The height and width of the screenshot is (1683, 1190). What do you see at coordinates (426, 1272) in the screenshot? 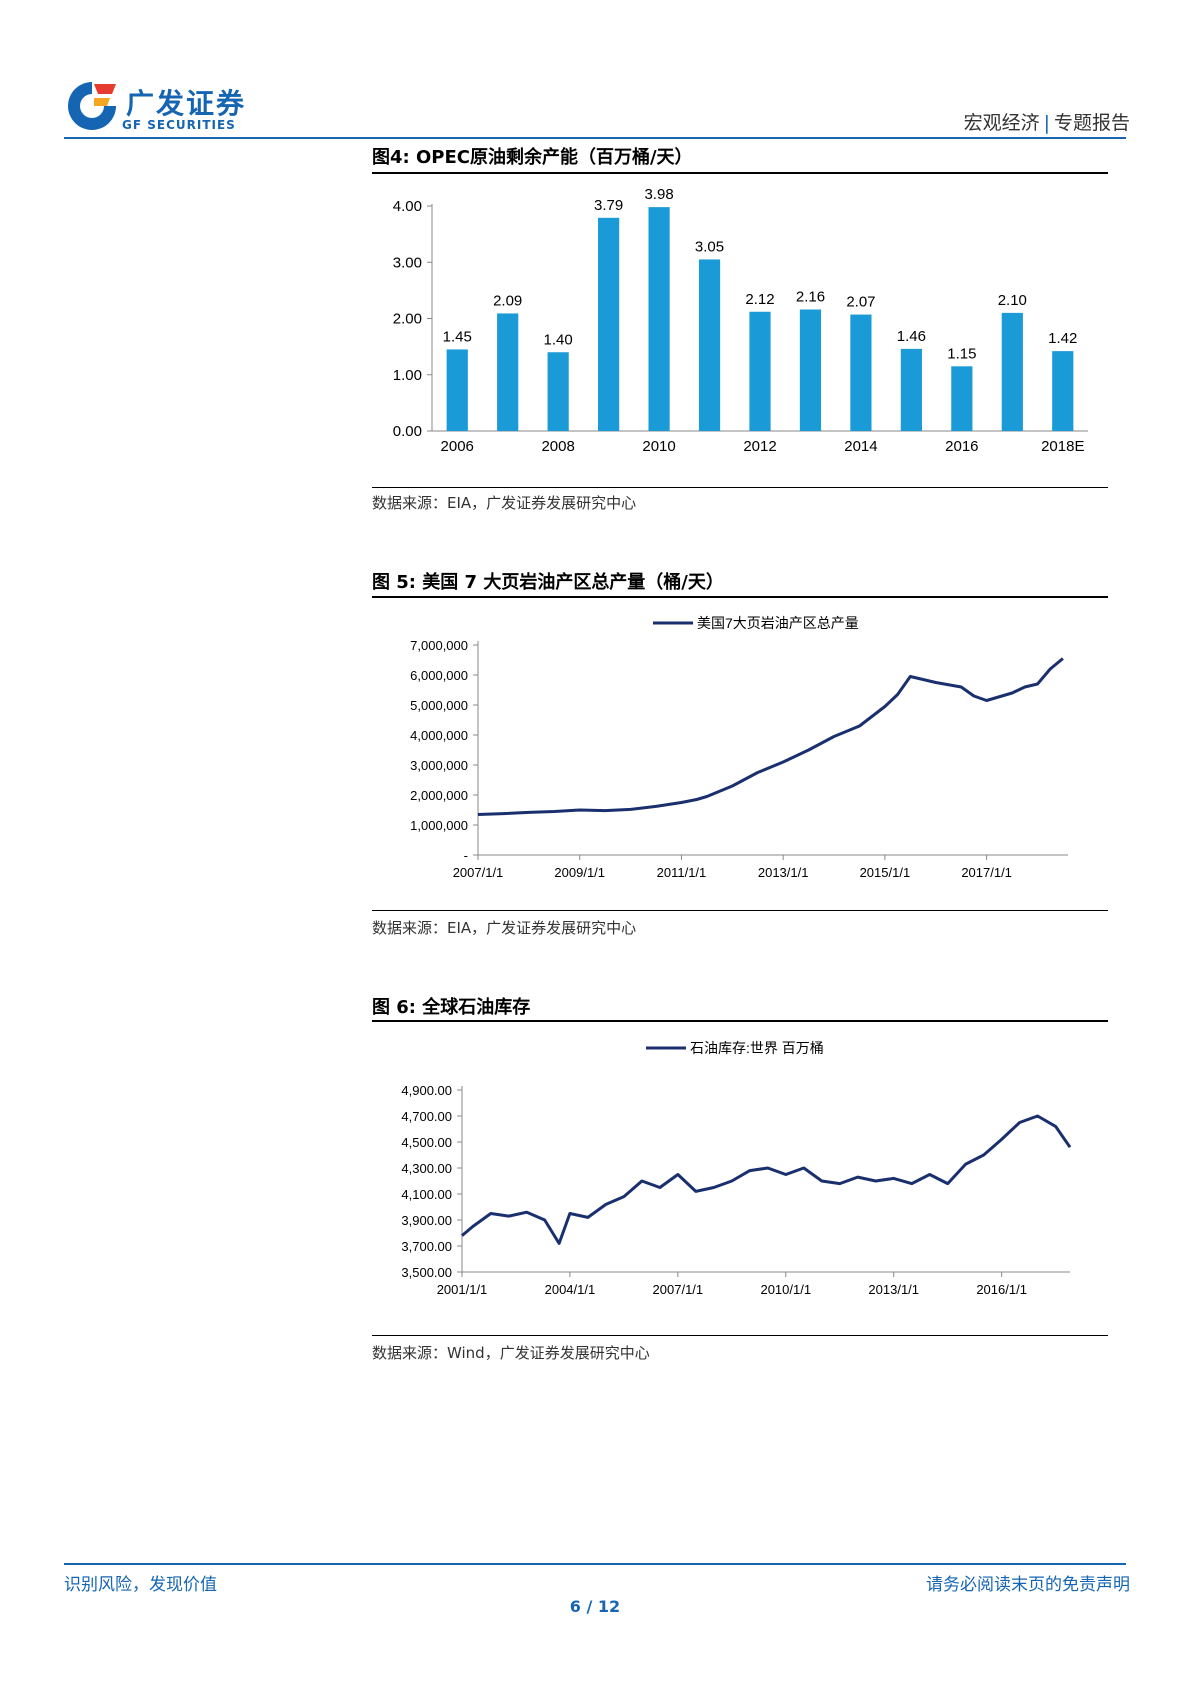
I see `y-tick-label: 3,500.00` at bounding box center [426, 1272].